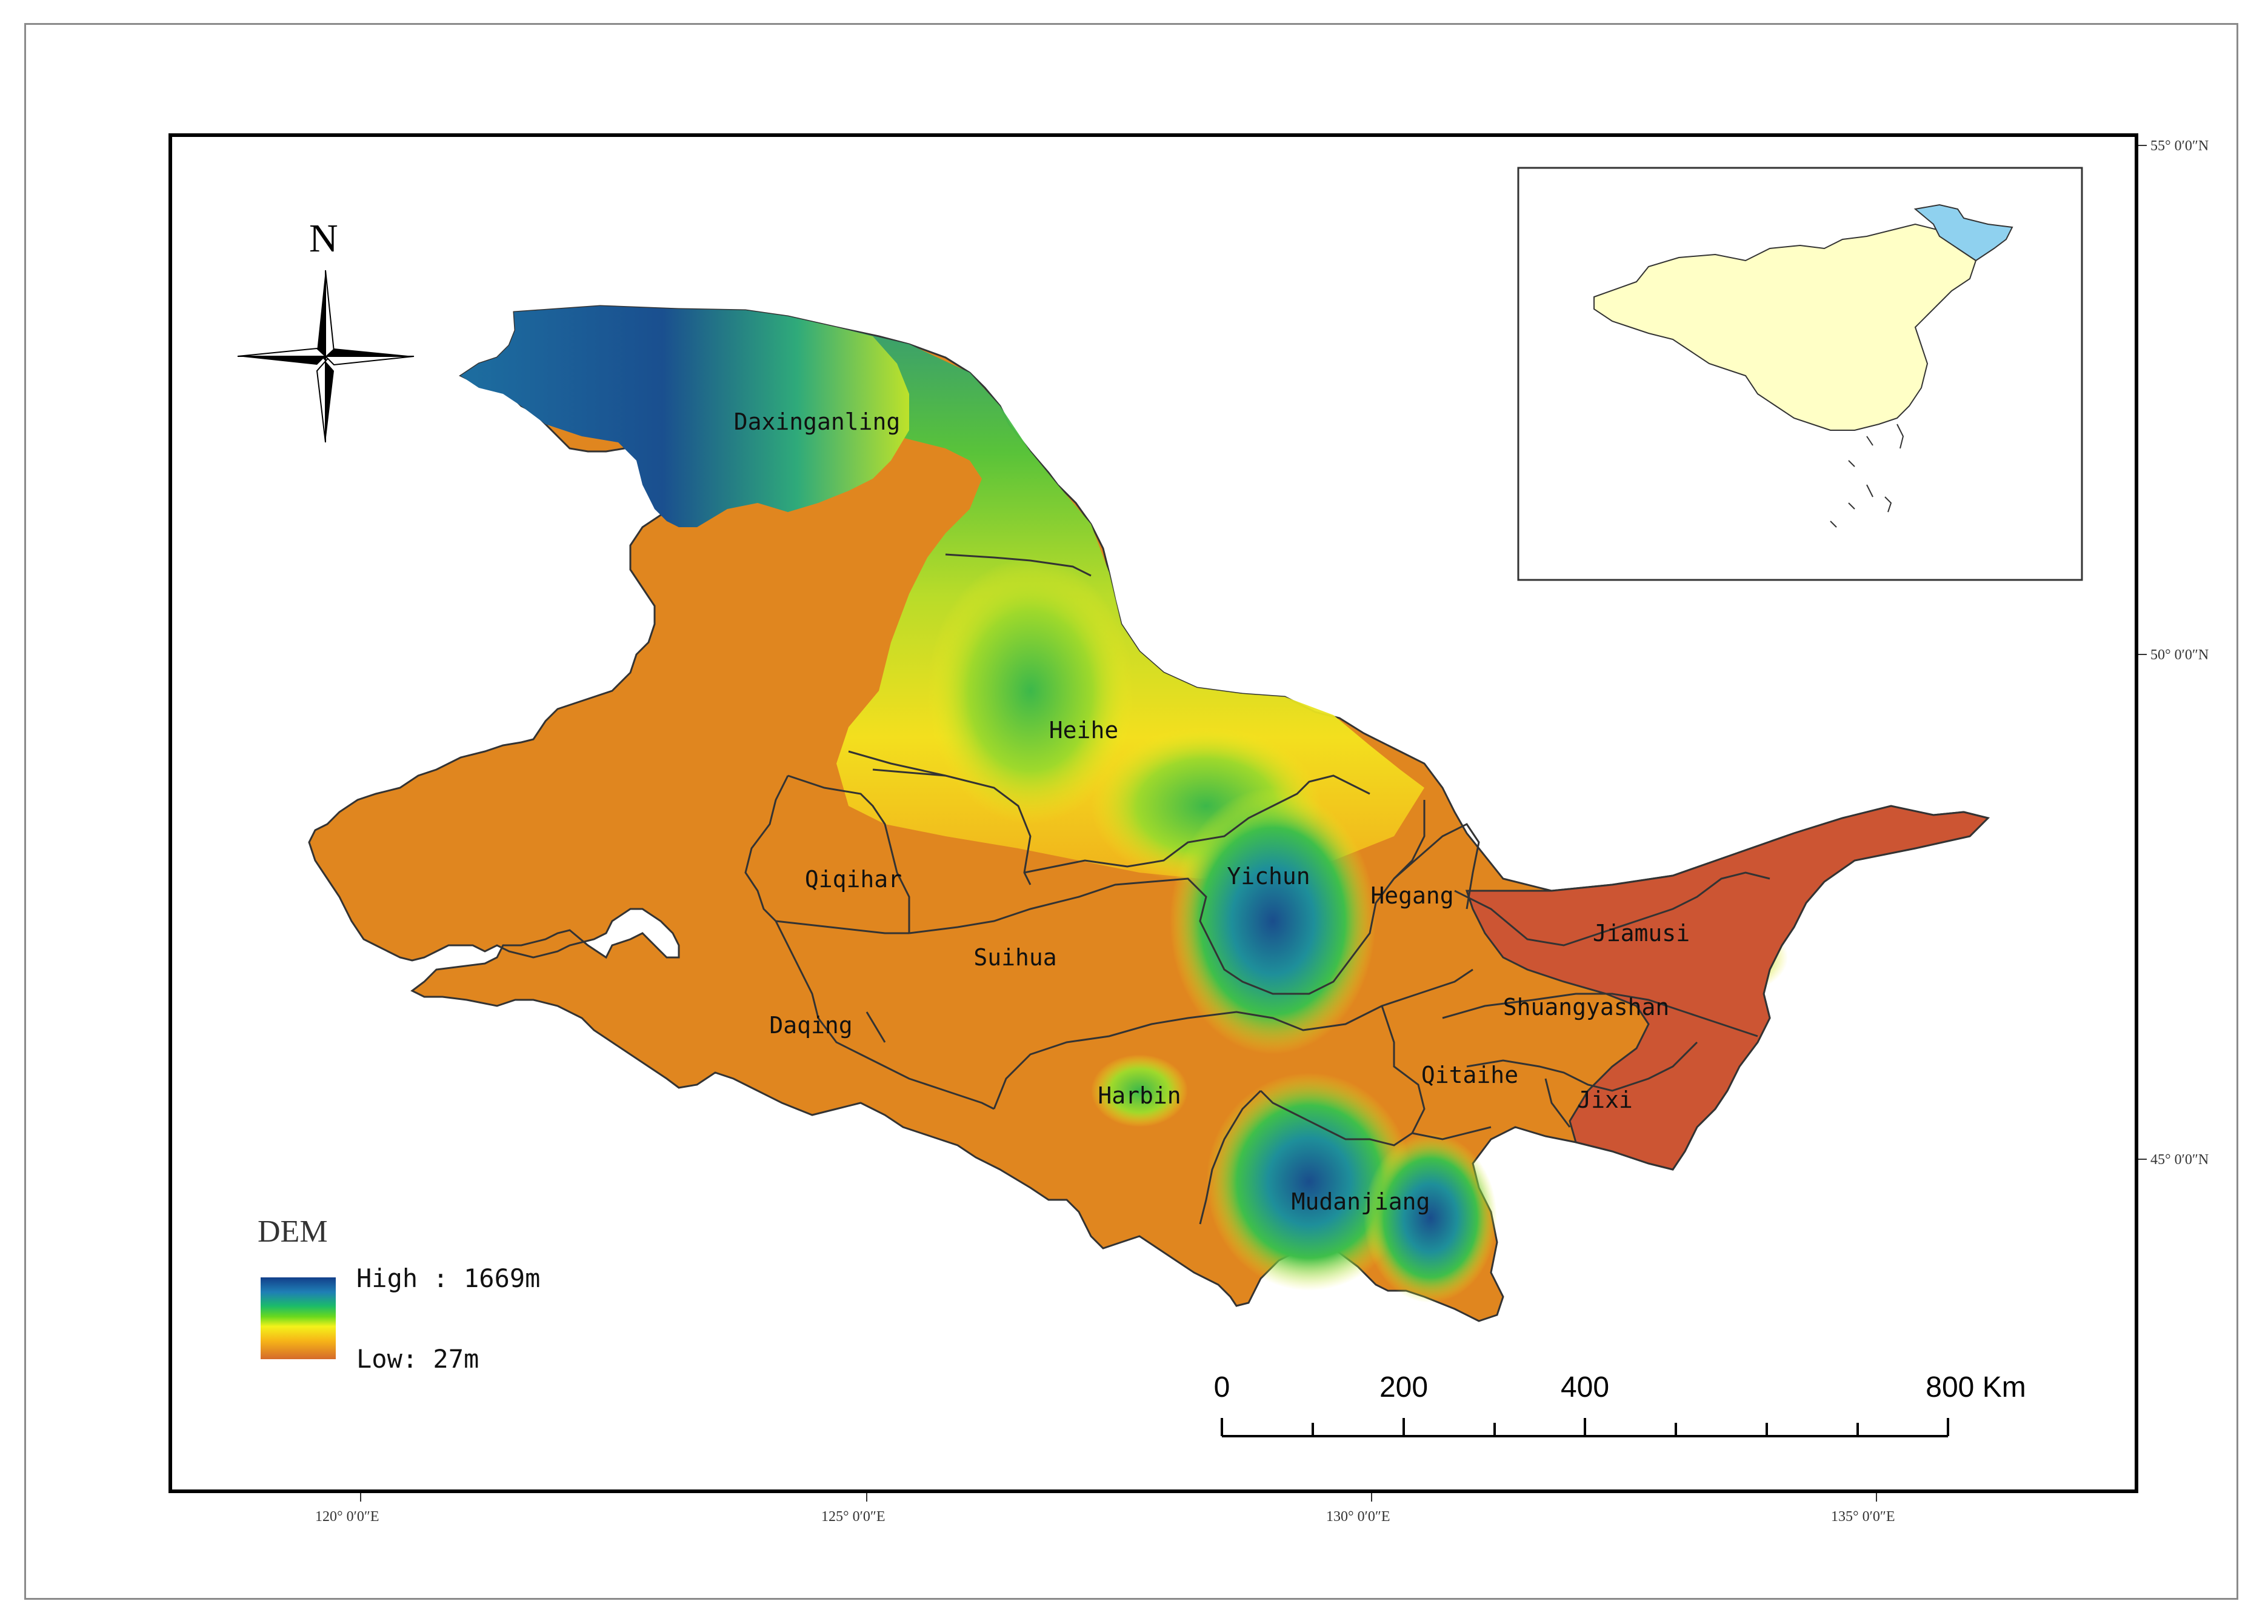  I want to click on city-label-harbin: Harbin, so click(1139, 1096).